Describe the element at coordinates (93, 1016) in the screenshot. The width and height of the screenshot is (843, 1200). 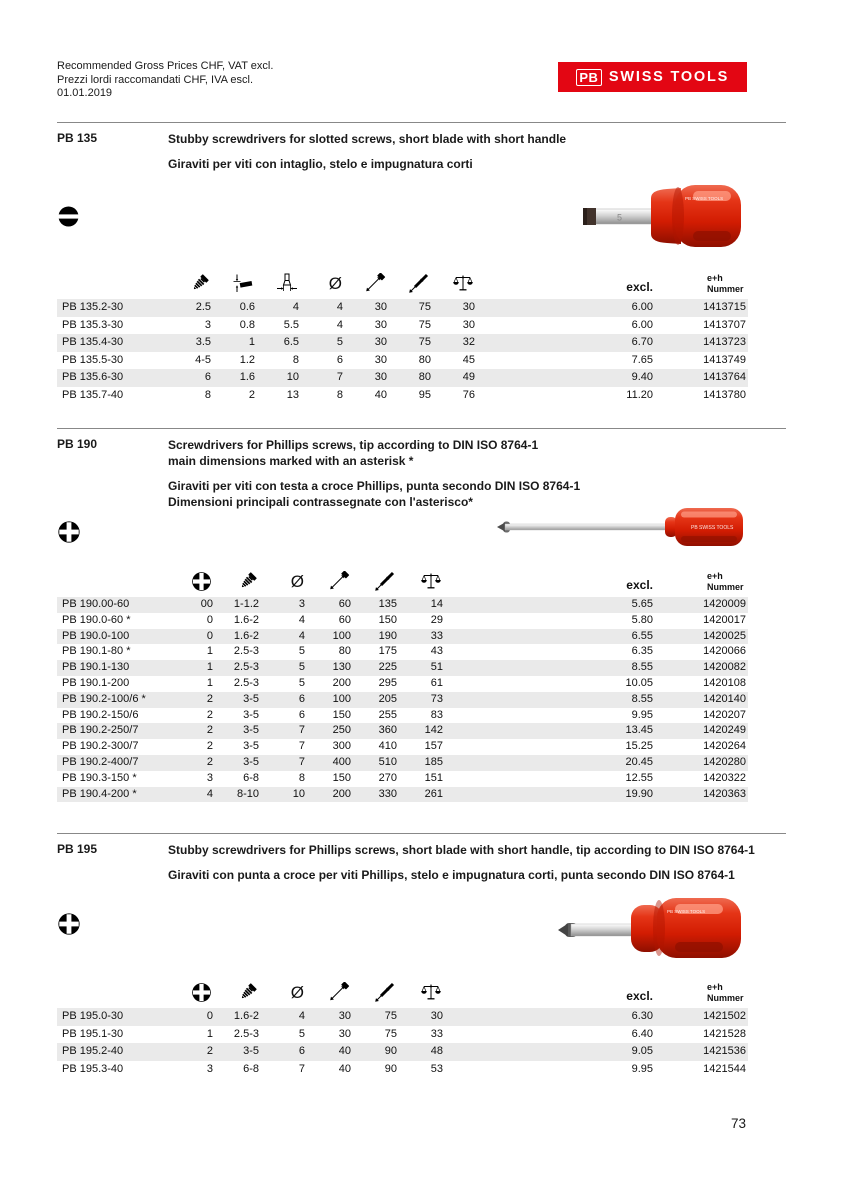
I see `product-id: PB 195.0-30` at that location.